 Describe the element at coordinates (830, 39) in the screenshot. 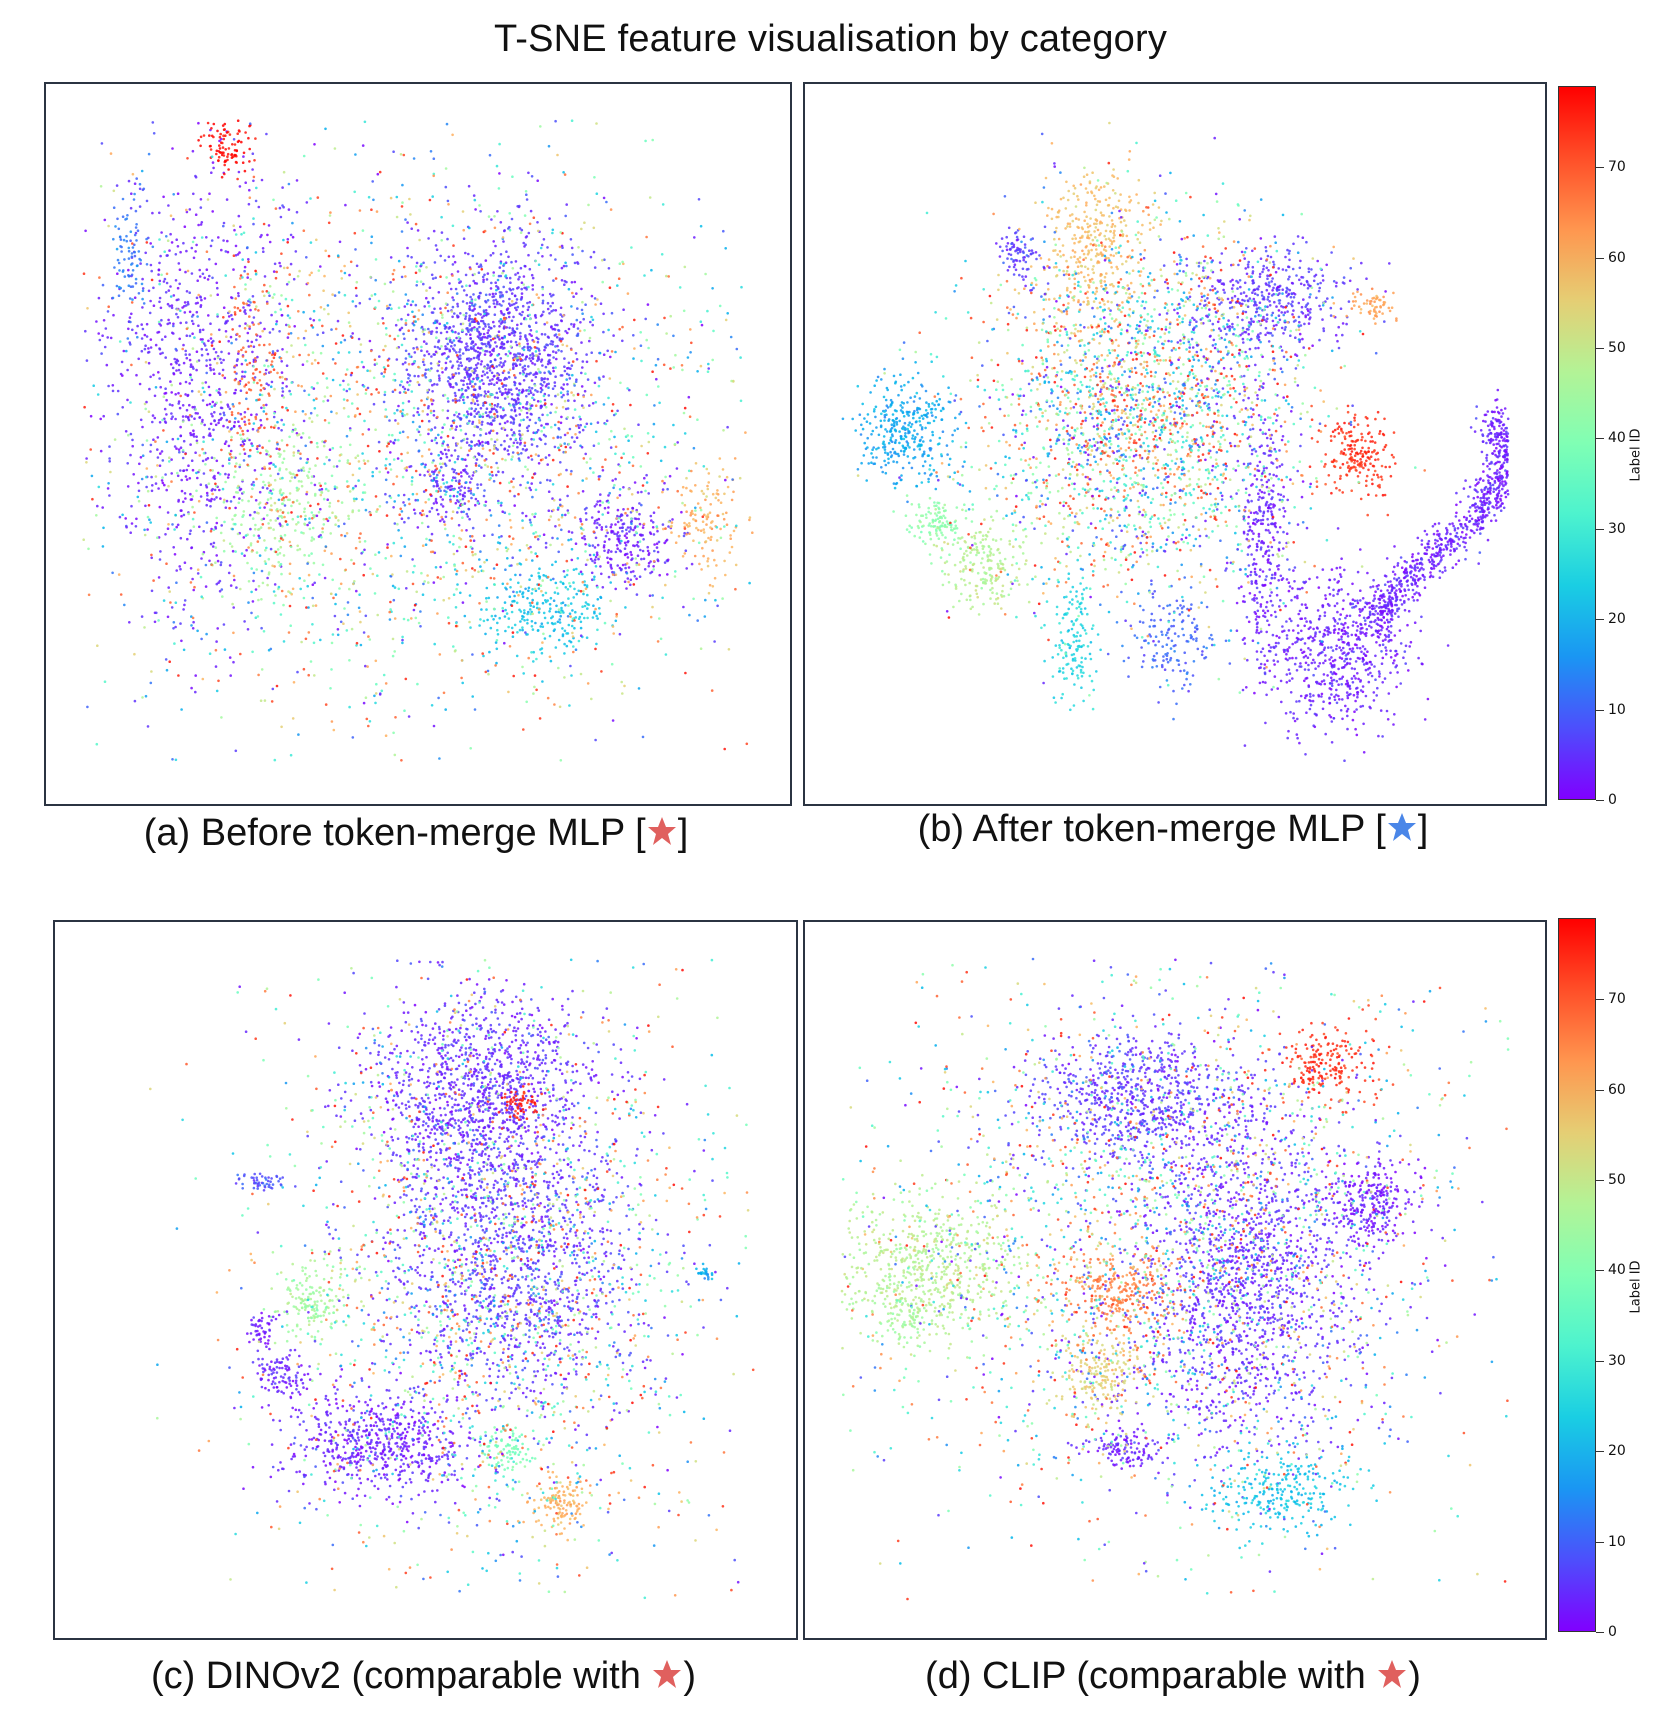

I see `figure-title: T-SNE feature visualisation by category` at that location.